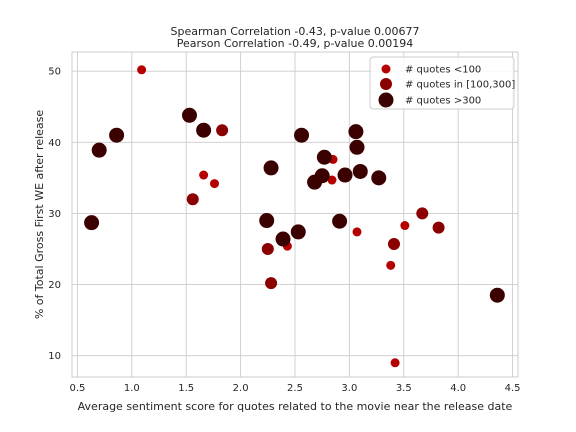 The image size is (576, 432). I want to click on x-tick-label: 1.5, so click(186, 388).